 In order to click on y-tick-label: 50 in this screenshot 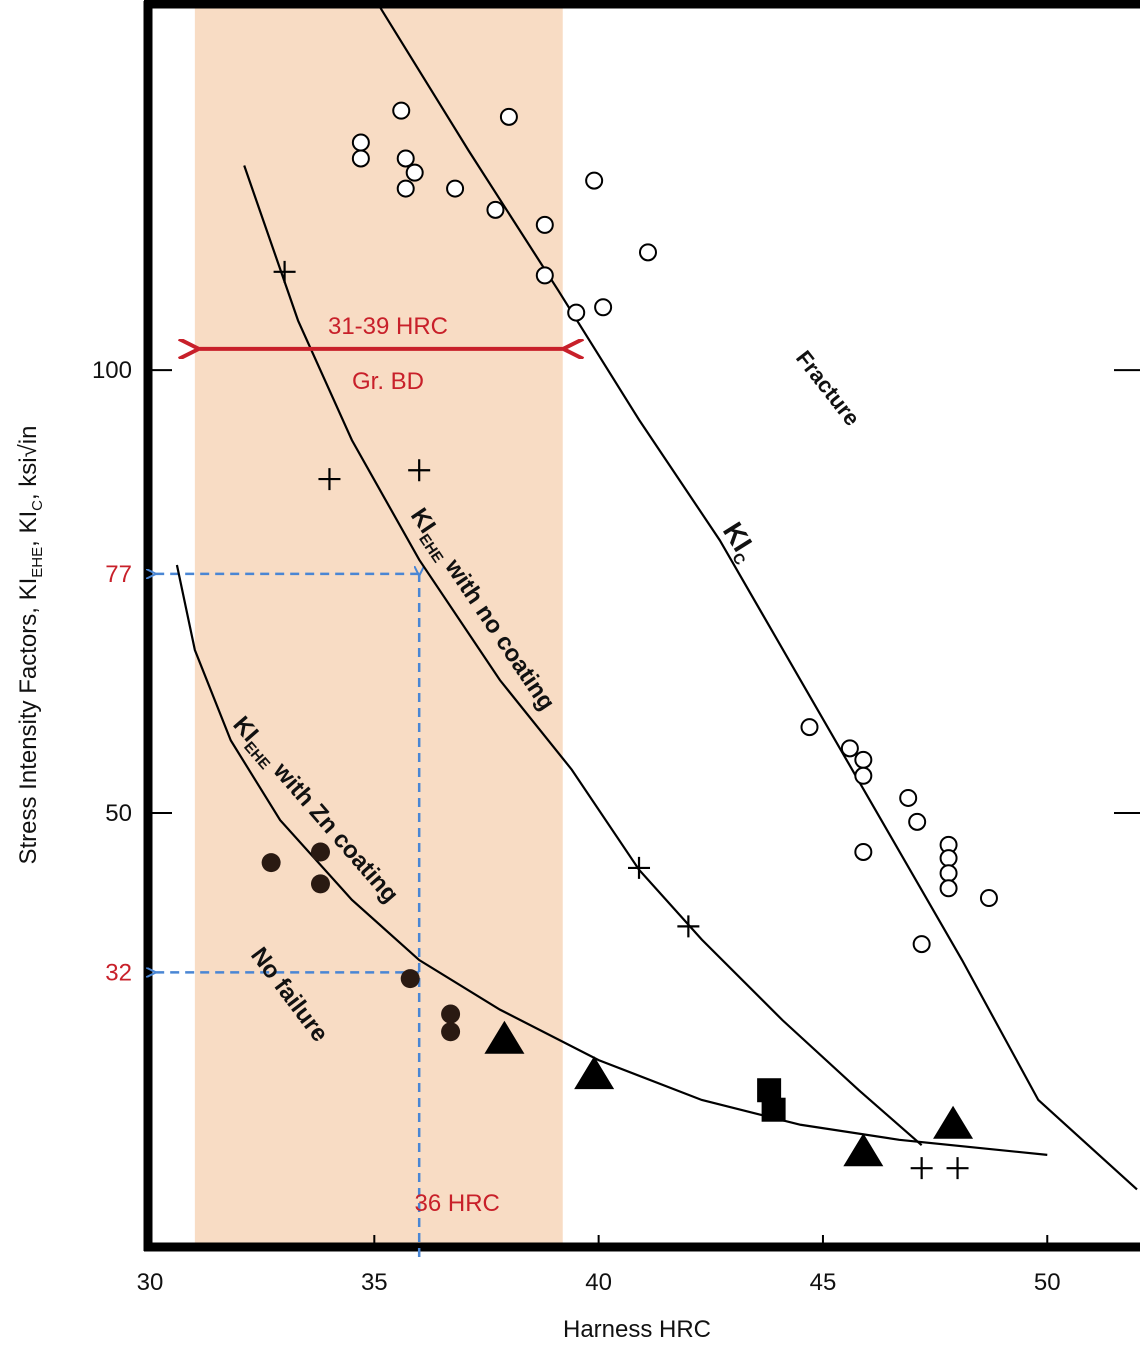, I will do `click(118, 813)`.